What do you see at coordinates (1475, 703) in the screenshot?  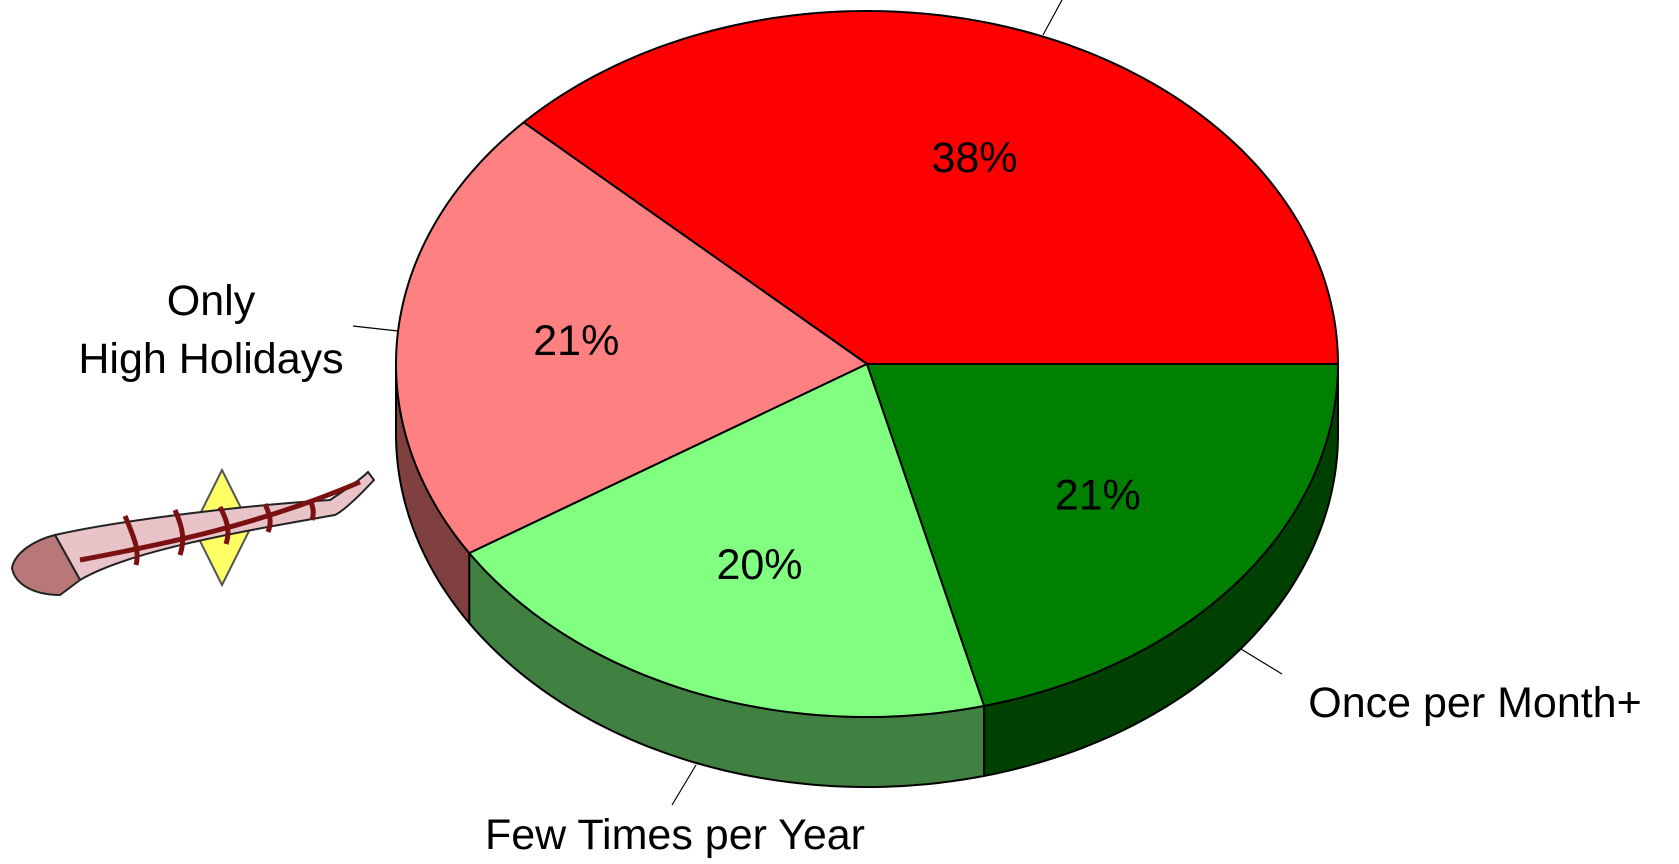 I see `category-label: Once per Month+` at bounding box center [1475, 703].